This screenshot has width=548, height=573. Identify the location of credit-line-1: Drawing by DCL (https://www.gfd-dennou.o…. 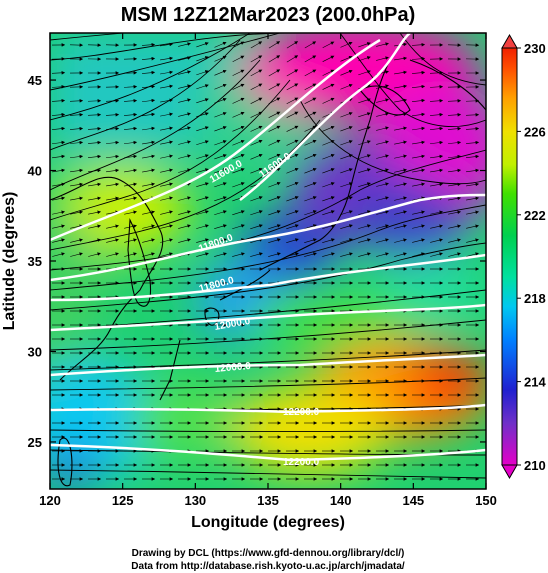
(268, 553).